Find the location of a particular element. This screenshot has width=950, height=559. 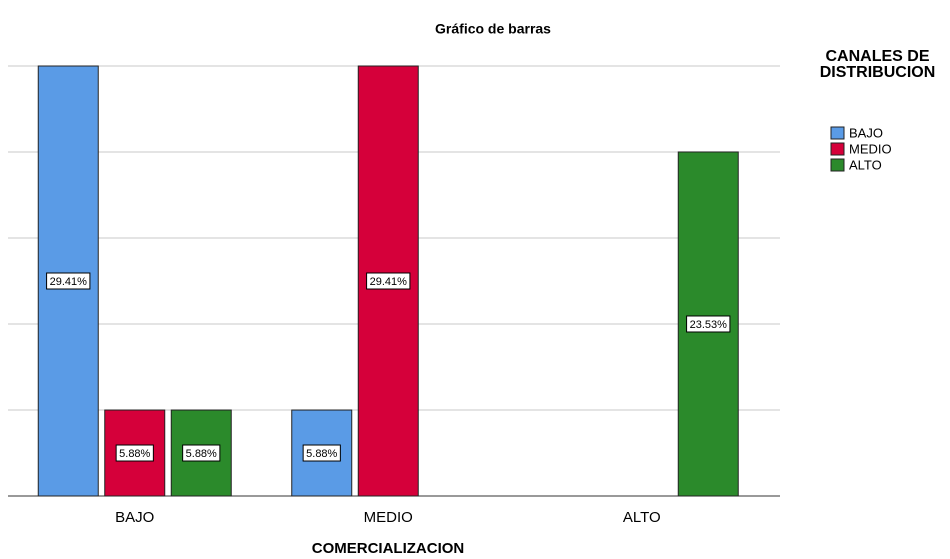

legend-title: CANALES DE DISTRIBUCION is located at coordinates (877, 64).